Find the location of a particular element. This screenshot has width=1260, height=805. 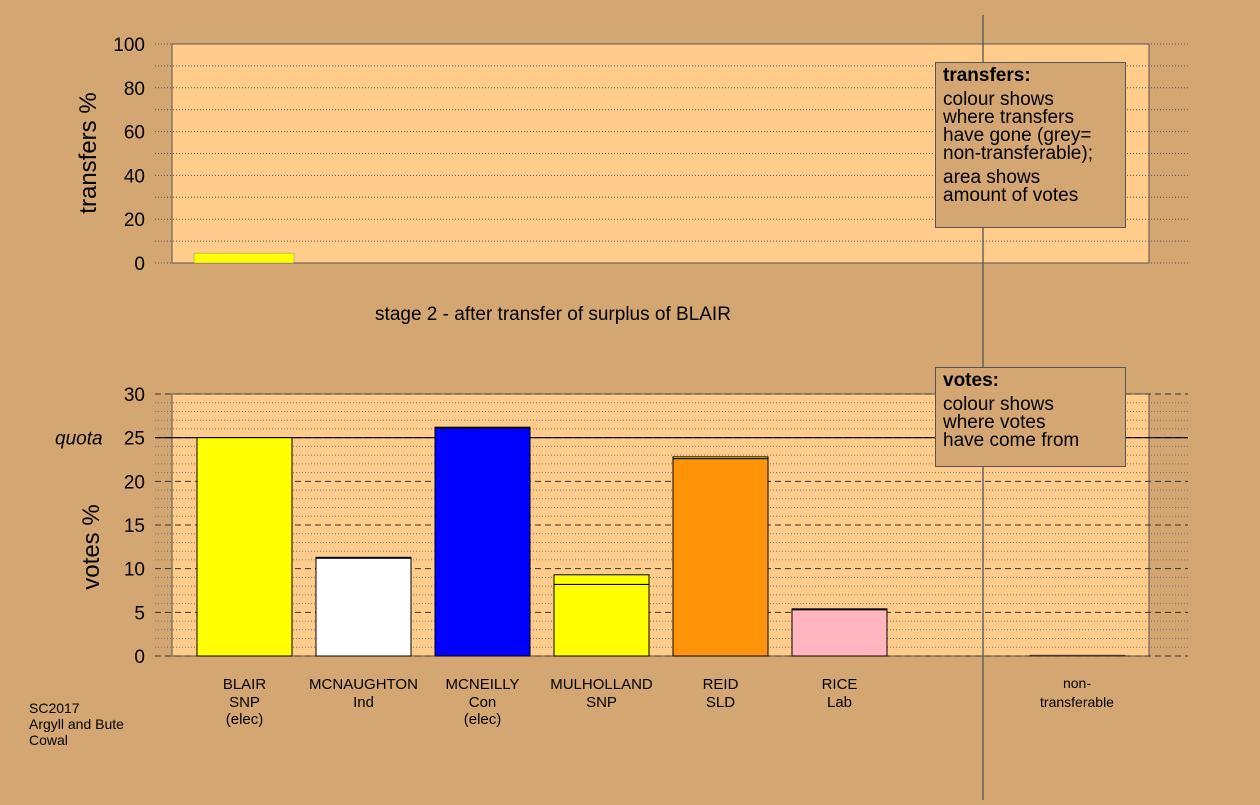

transfers-tick-label: 80 is located at coordinates (134, 89).